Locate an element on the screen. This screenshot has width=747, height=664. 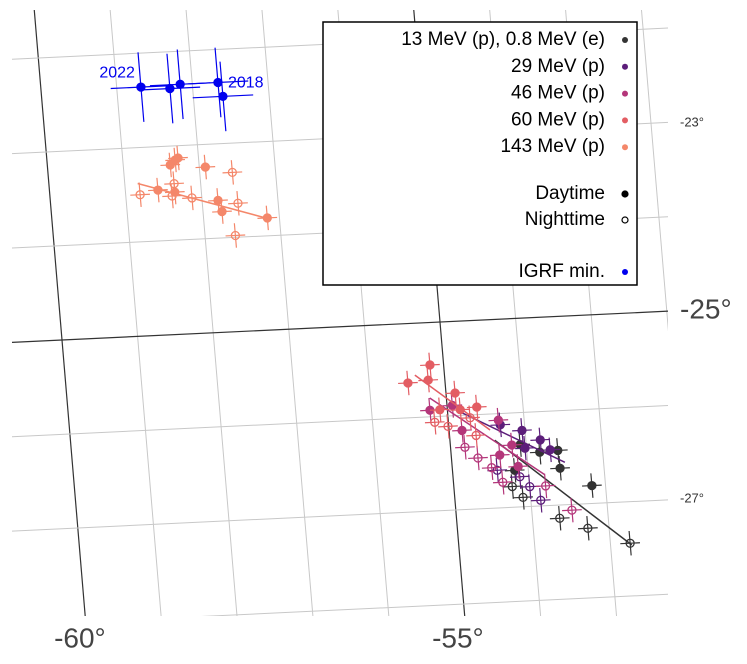
fit-line is located at coordinates (487, 436).